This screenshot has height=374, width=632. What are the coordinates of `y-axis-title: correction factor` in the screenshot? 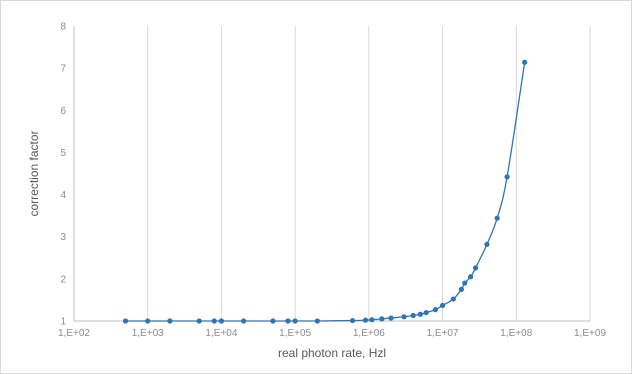 It's located at (34, 173).